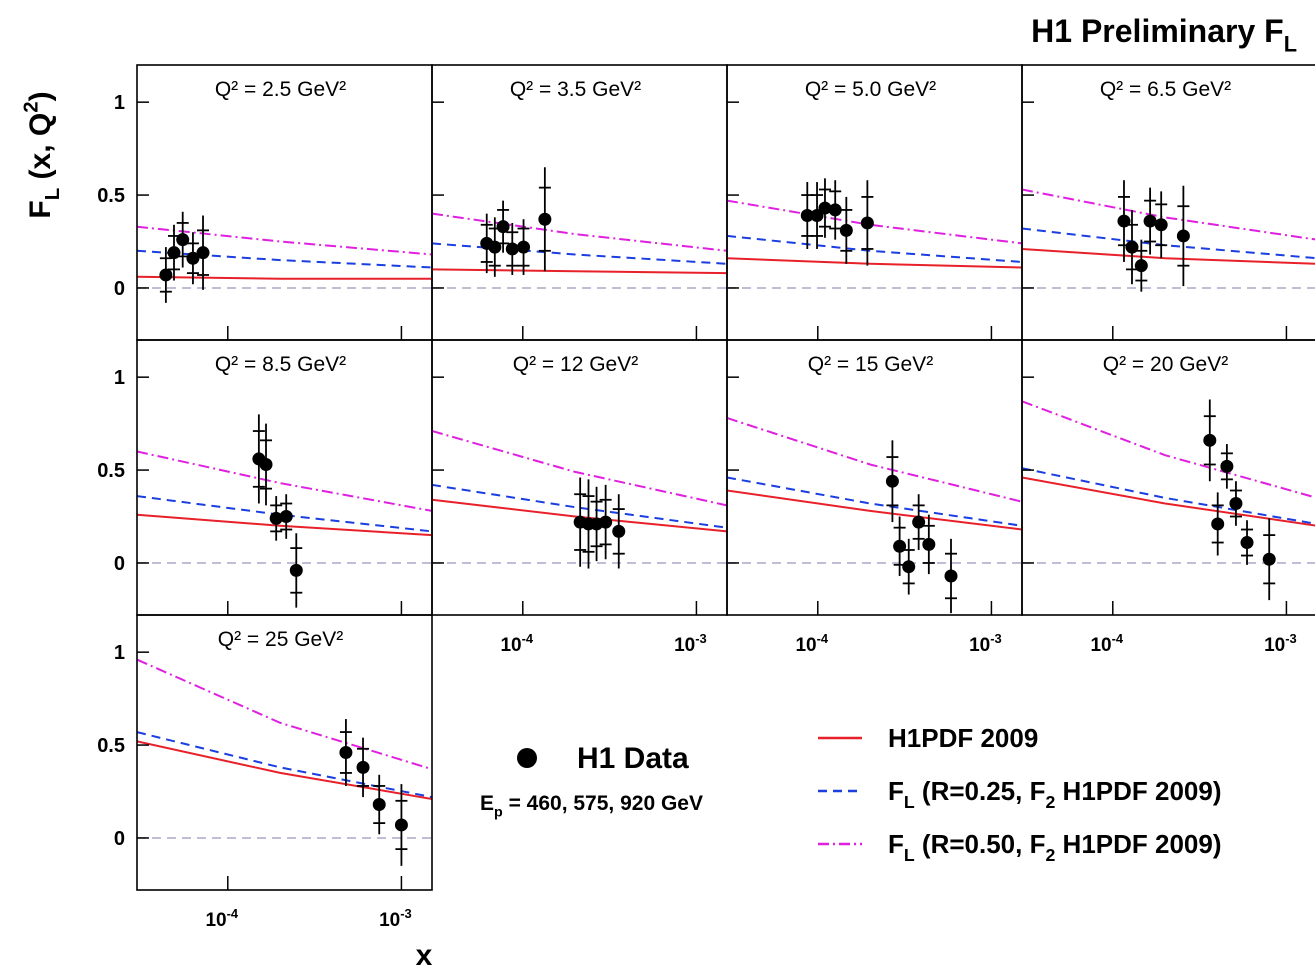 Image resolution: width=1315 pixels, height=971 pixels. Describe the element at coordinates (963, 738) in the screenshot. I see `text-part: H1PDF 2009` at that location.